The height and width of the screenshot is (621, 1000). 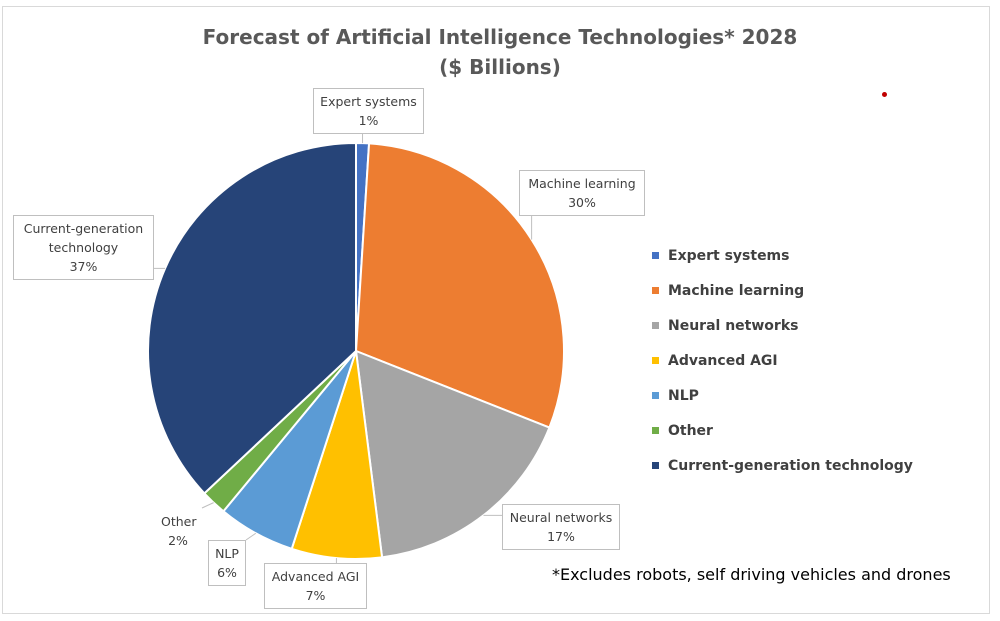 I want to click on legend-item: Current-generation technology, so click(x=782, y=465).